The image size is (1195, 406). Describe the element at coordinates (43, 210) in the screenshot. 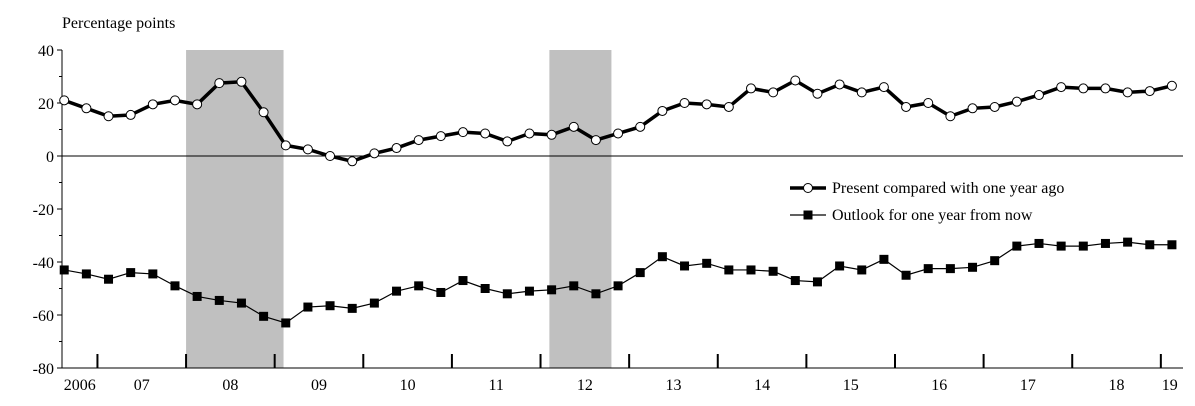

I see `y-tick-label: -20` at that location.